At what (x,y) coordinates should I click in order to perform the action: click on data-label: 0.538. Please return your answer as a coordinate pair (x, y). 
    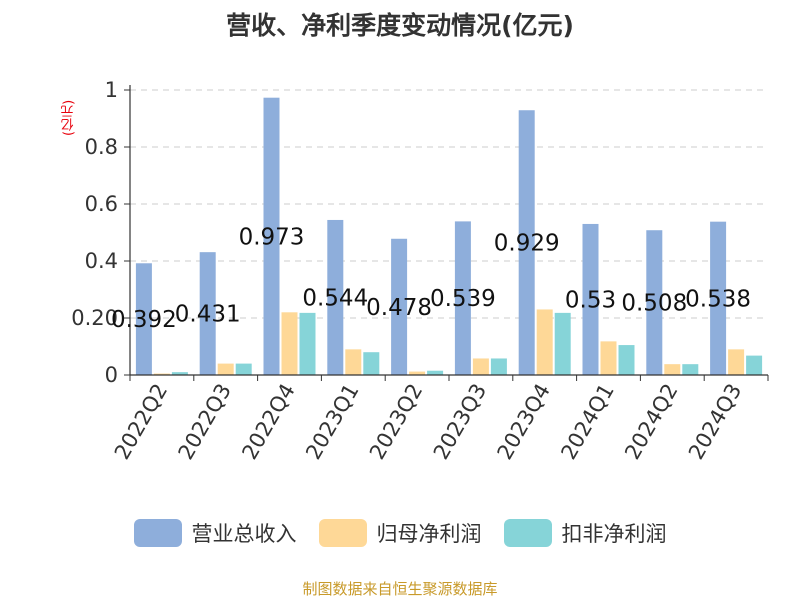
    Looking at the image, I should click on (718, 299).